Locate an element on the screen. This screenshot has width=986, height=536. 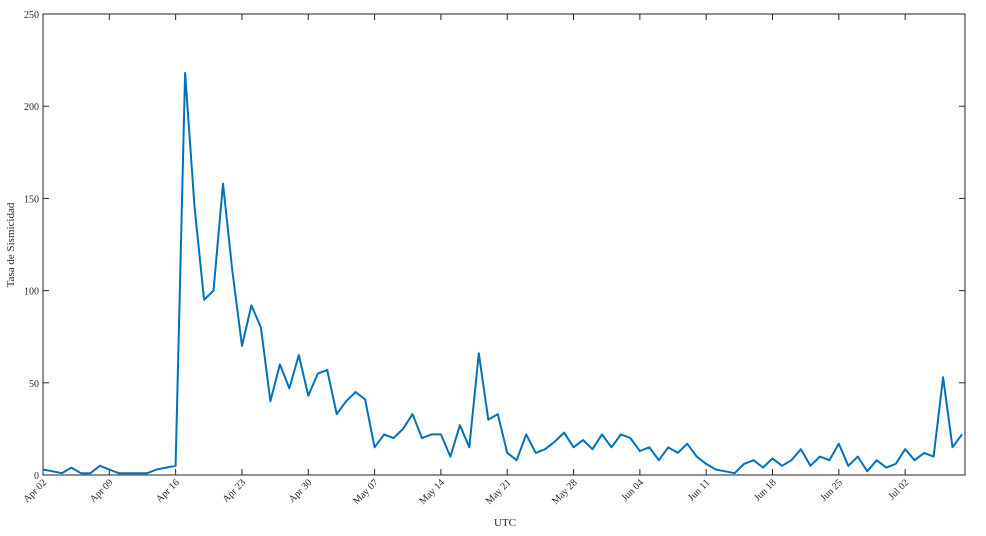
y-tick-label: 0 is located at coordinates (36, 476).